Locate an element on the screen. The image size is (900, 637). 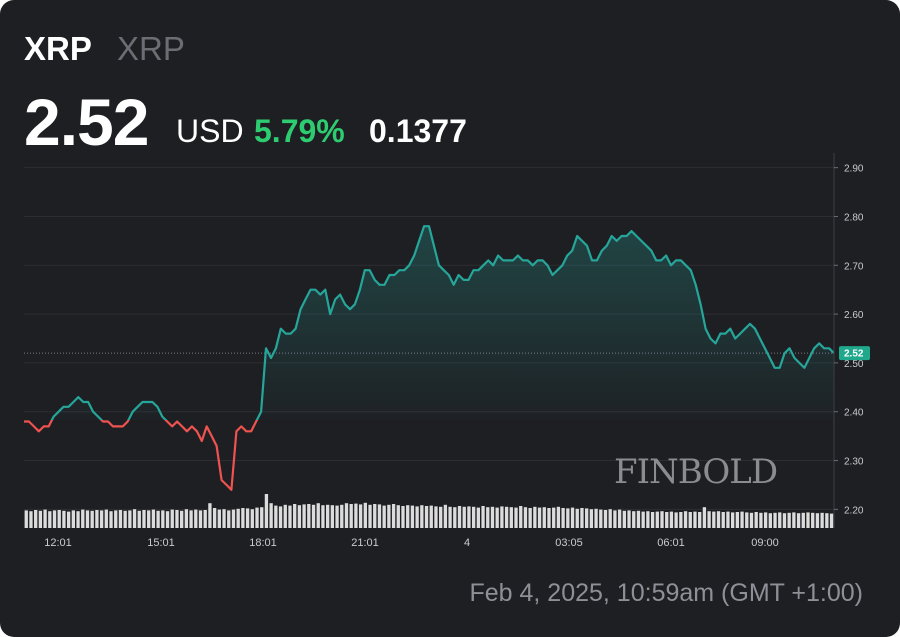
change-value: 0.1377 is located at coordinates (418, 131).